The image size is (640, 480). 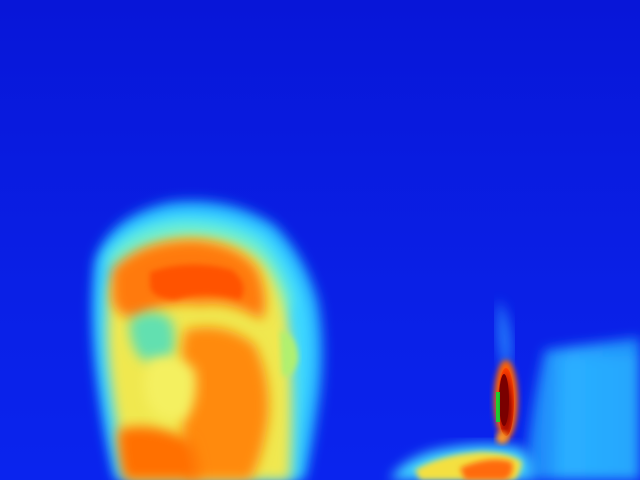 I want to click on candle, so click(x=461, y=390).